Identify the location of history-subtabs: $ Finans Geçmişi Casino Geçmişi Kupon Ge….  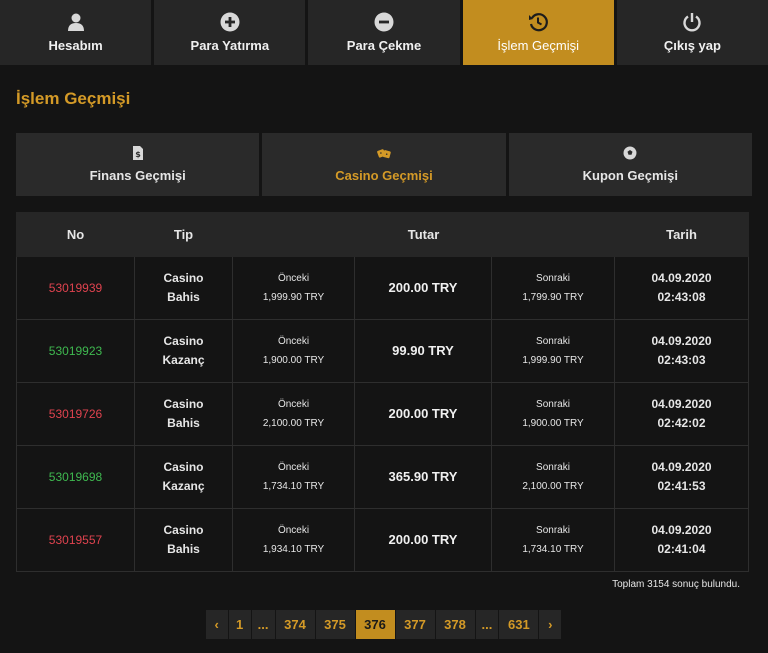
(384, 164).